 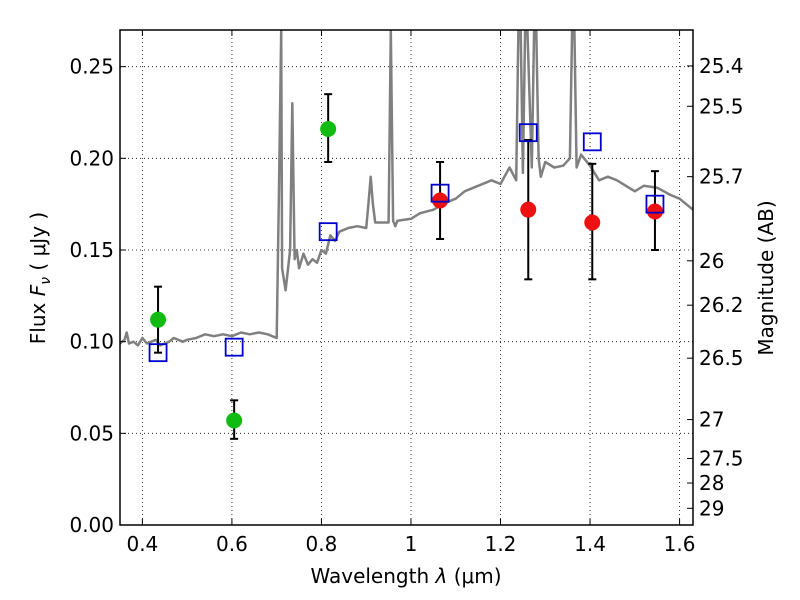 I want to click on y-tick-label: 0.00, so click(x=91, y=525).